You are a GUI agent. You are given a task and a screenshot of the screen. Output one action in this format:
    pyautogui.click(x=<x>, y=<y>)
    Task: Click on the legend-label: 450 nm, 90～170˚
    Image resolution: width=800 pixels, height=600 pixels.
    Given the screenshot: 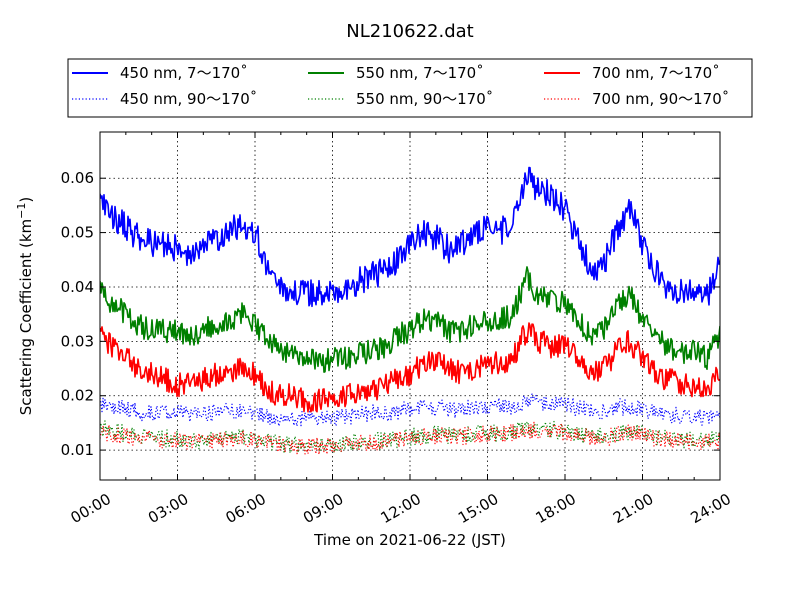 What is the action you would take?
    pyautogui.click(x=188, y=99)
    